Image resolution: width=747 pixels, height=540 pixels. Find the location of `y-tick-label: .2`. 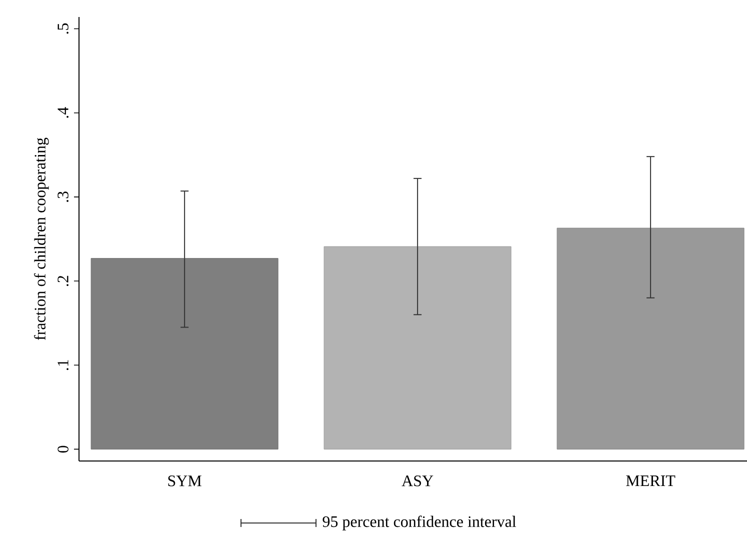

y-tick-label: .2 is located at coordinates (63, 281).